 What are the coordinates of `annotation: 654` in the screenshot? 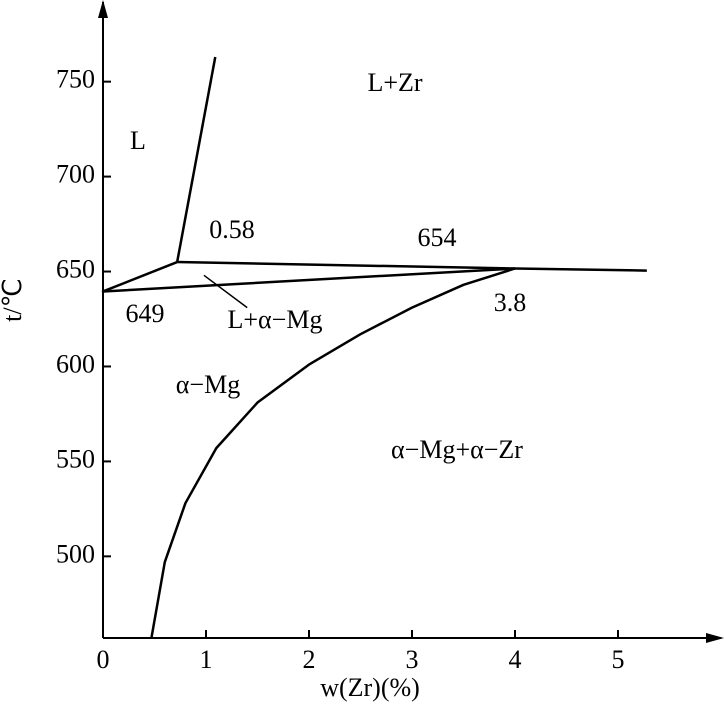 It's located at (437, 237).